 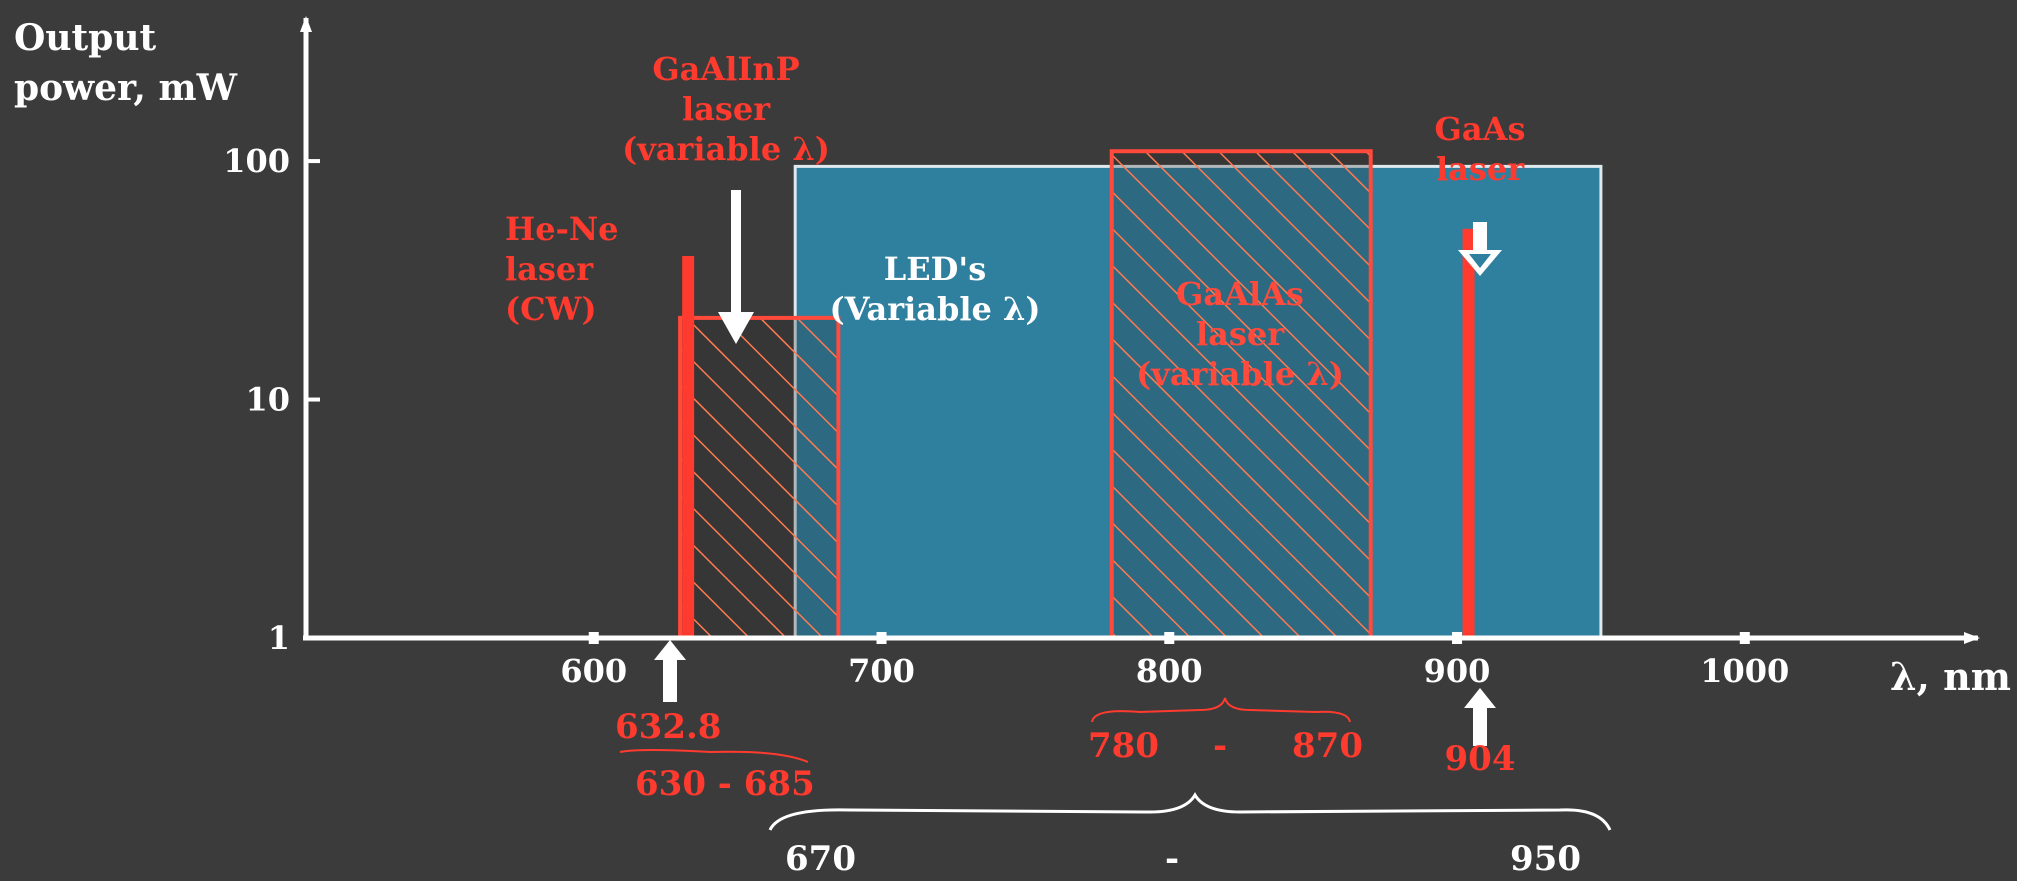 What do you see at coordinates (1169, 671) in the screenshot?
I see `x-tick-label-800: 800` at bounding box center [1169, 671].